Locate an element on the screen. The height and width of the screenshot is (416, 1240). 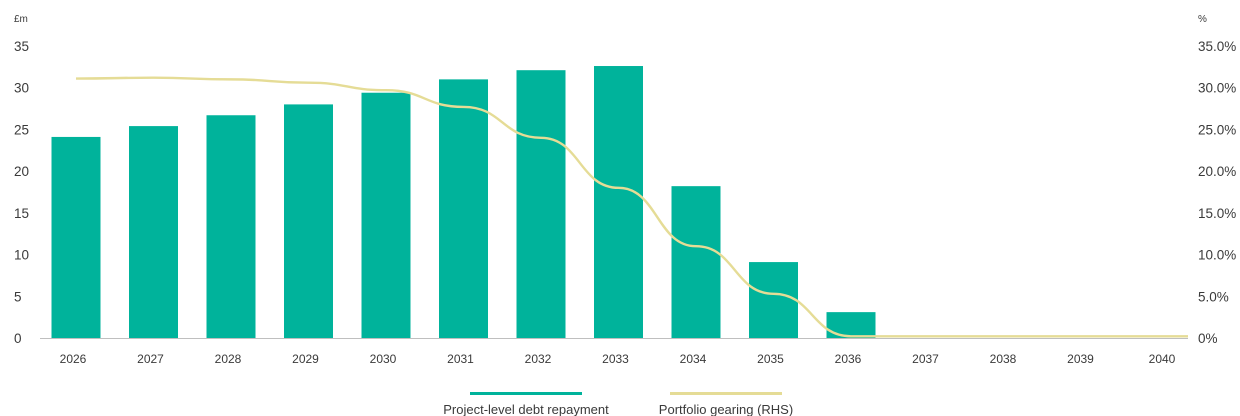
right-tick-label: 0% is located at coordinates (1208, 338).